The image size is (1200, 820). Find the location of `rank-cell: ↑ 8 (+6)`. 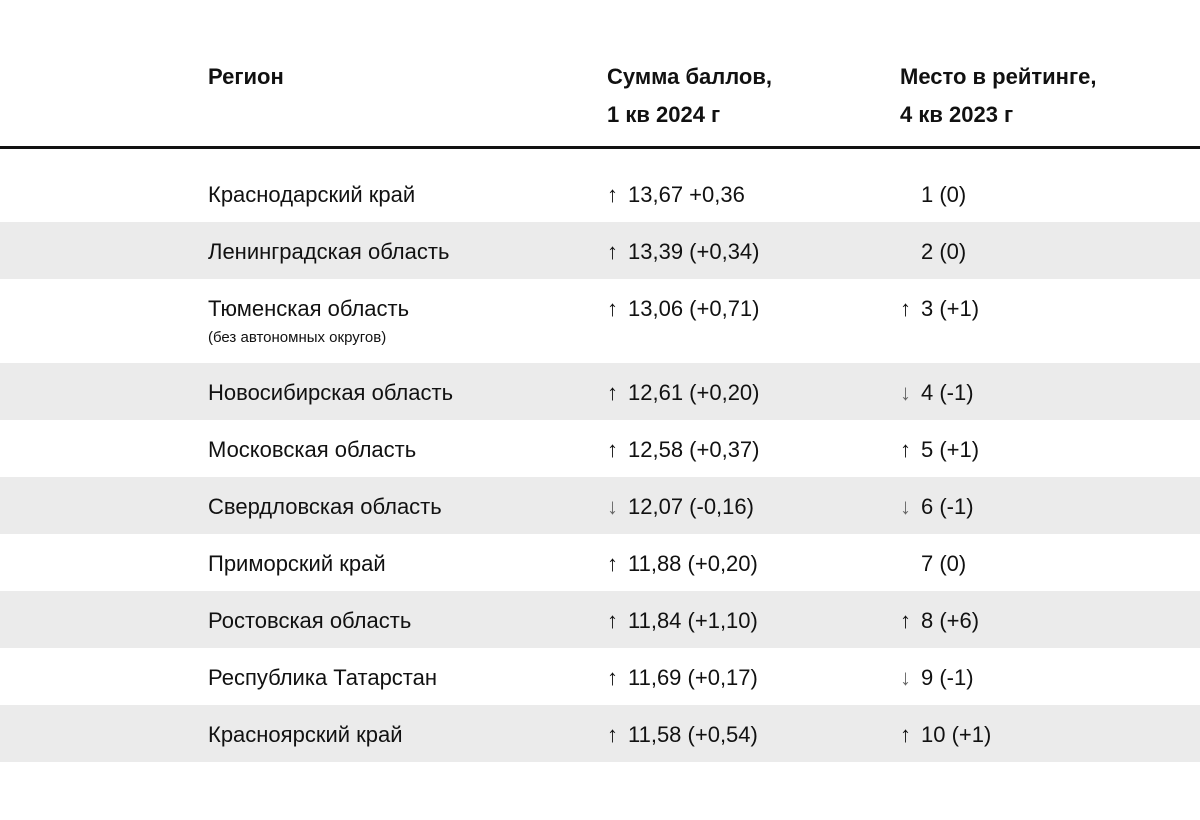

rank-cell: ↑ 8 (+6) is located at coordinates (939, 621).